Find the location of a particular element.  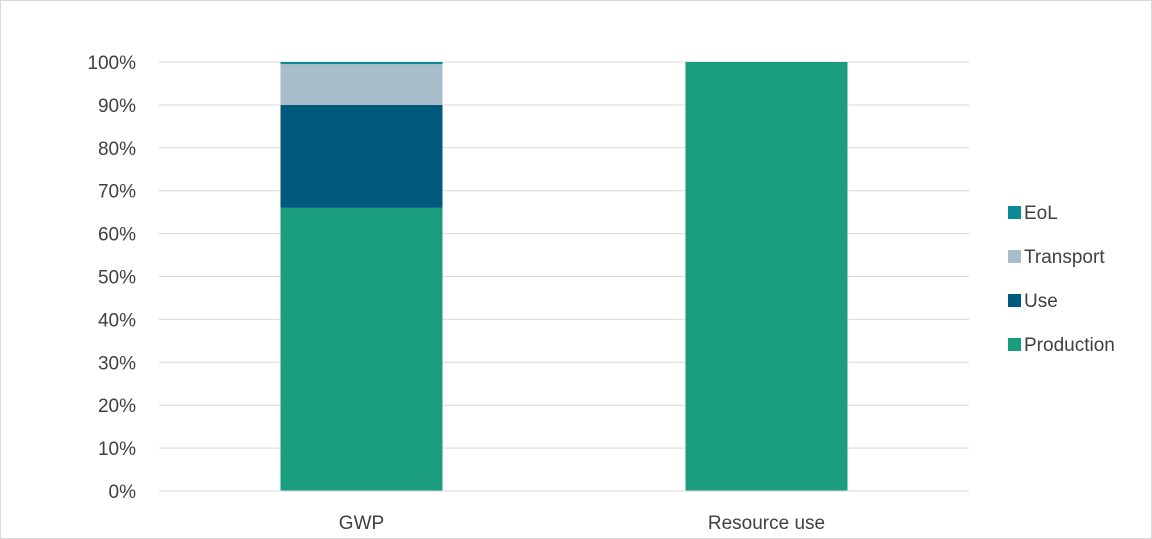

legend: EoL Transport Use Production is located at coordinates (1061, 279).